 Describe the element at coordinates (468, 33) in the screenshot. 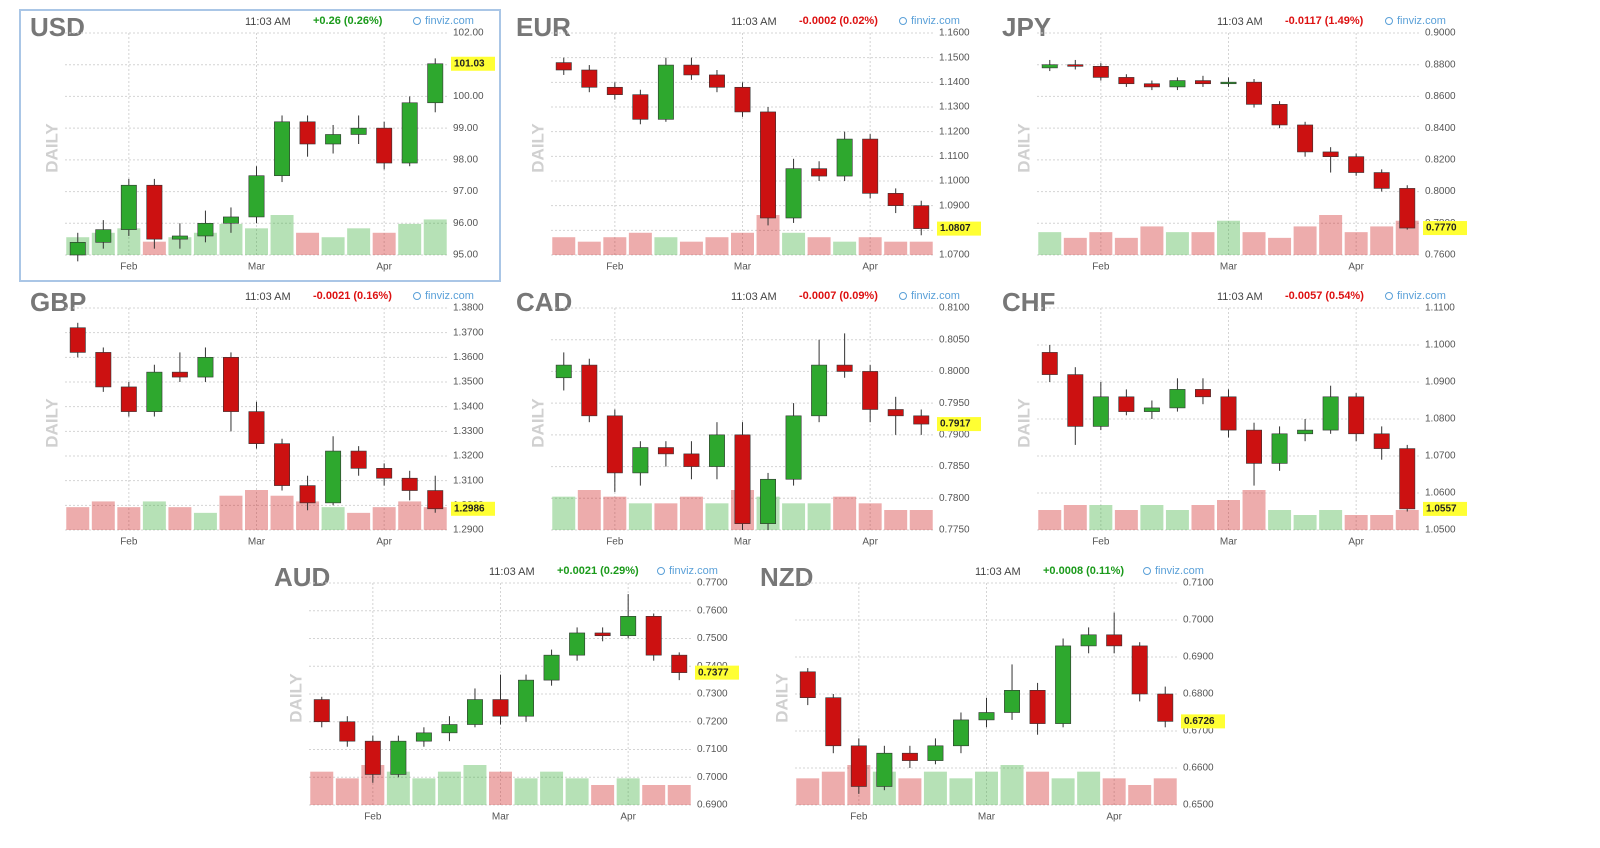

I see `y-tick-label: 102.00` at that location.